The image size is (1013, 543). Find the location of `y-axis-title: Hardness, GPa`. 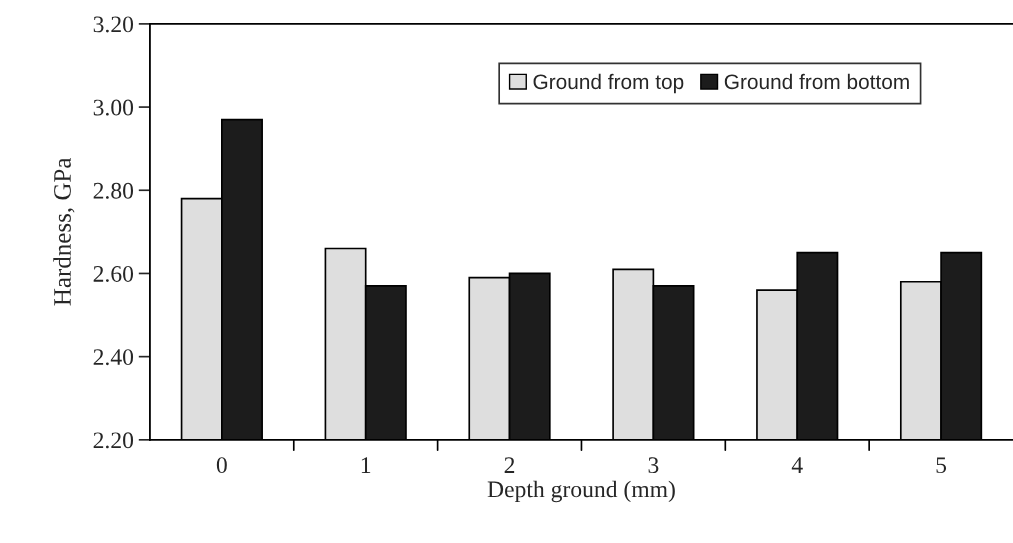

y-axis-title: Hardness, GPa is located at coordinates (64, 231).